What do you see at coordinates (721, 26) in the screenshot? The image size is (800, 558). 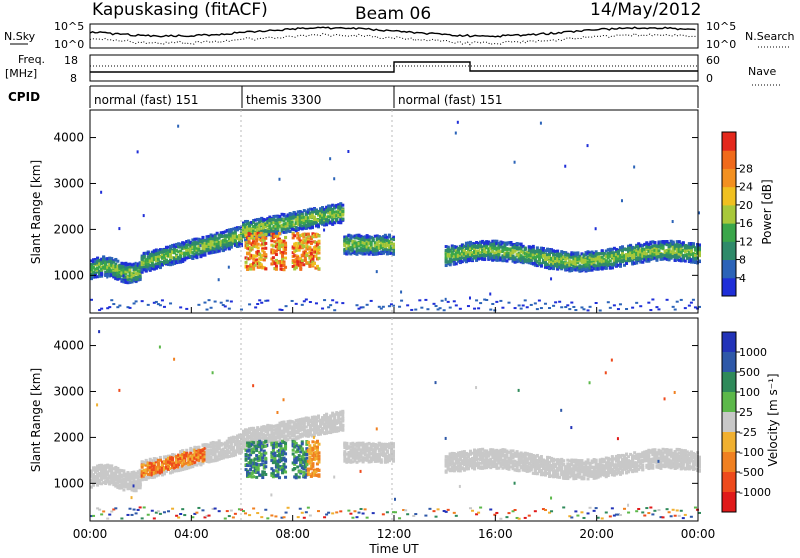 I see `nsearch-tick-high: 10^5` at bounding box center [721, 26].